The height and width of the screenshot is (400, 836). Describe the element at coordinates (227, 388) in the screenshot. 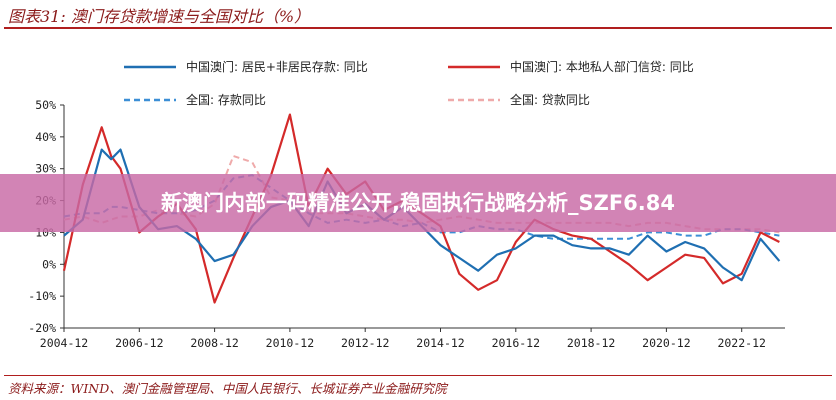

I see `source-note: 资料来源：WIND、澳门金融管理局、中国人民银行、长城证券产业金融研究院` at that location.